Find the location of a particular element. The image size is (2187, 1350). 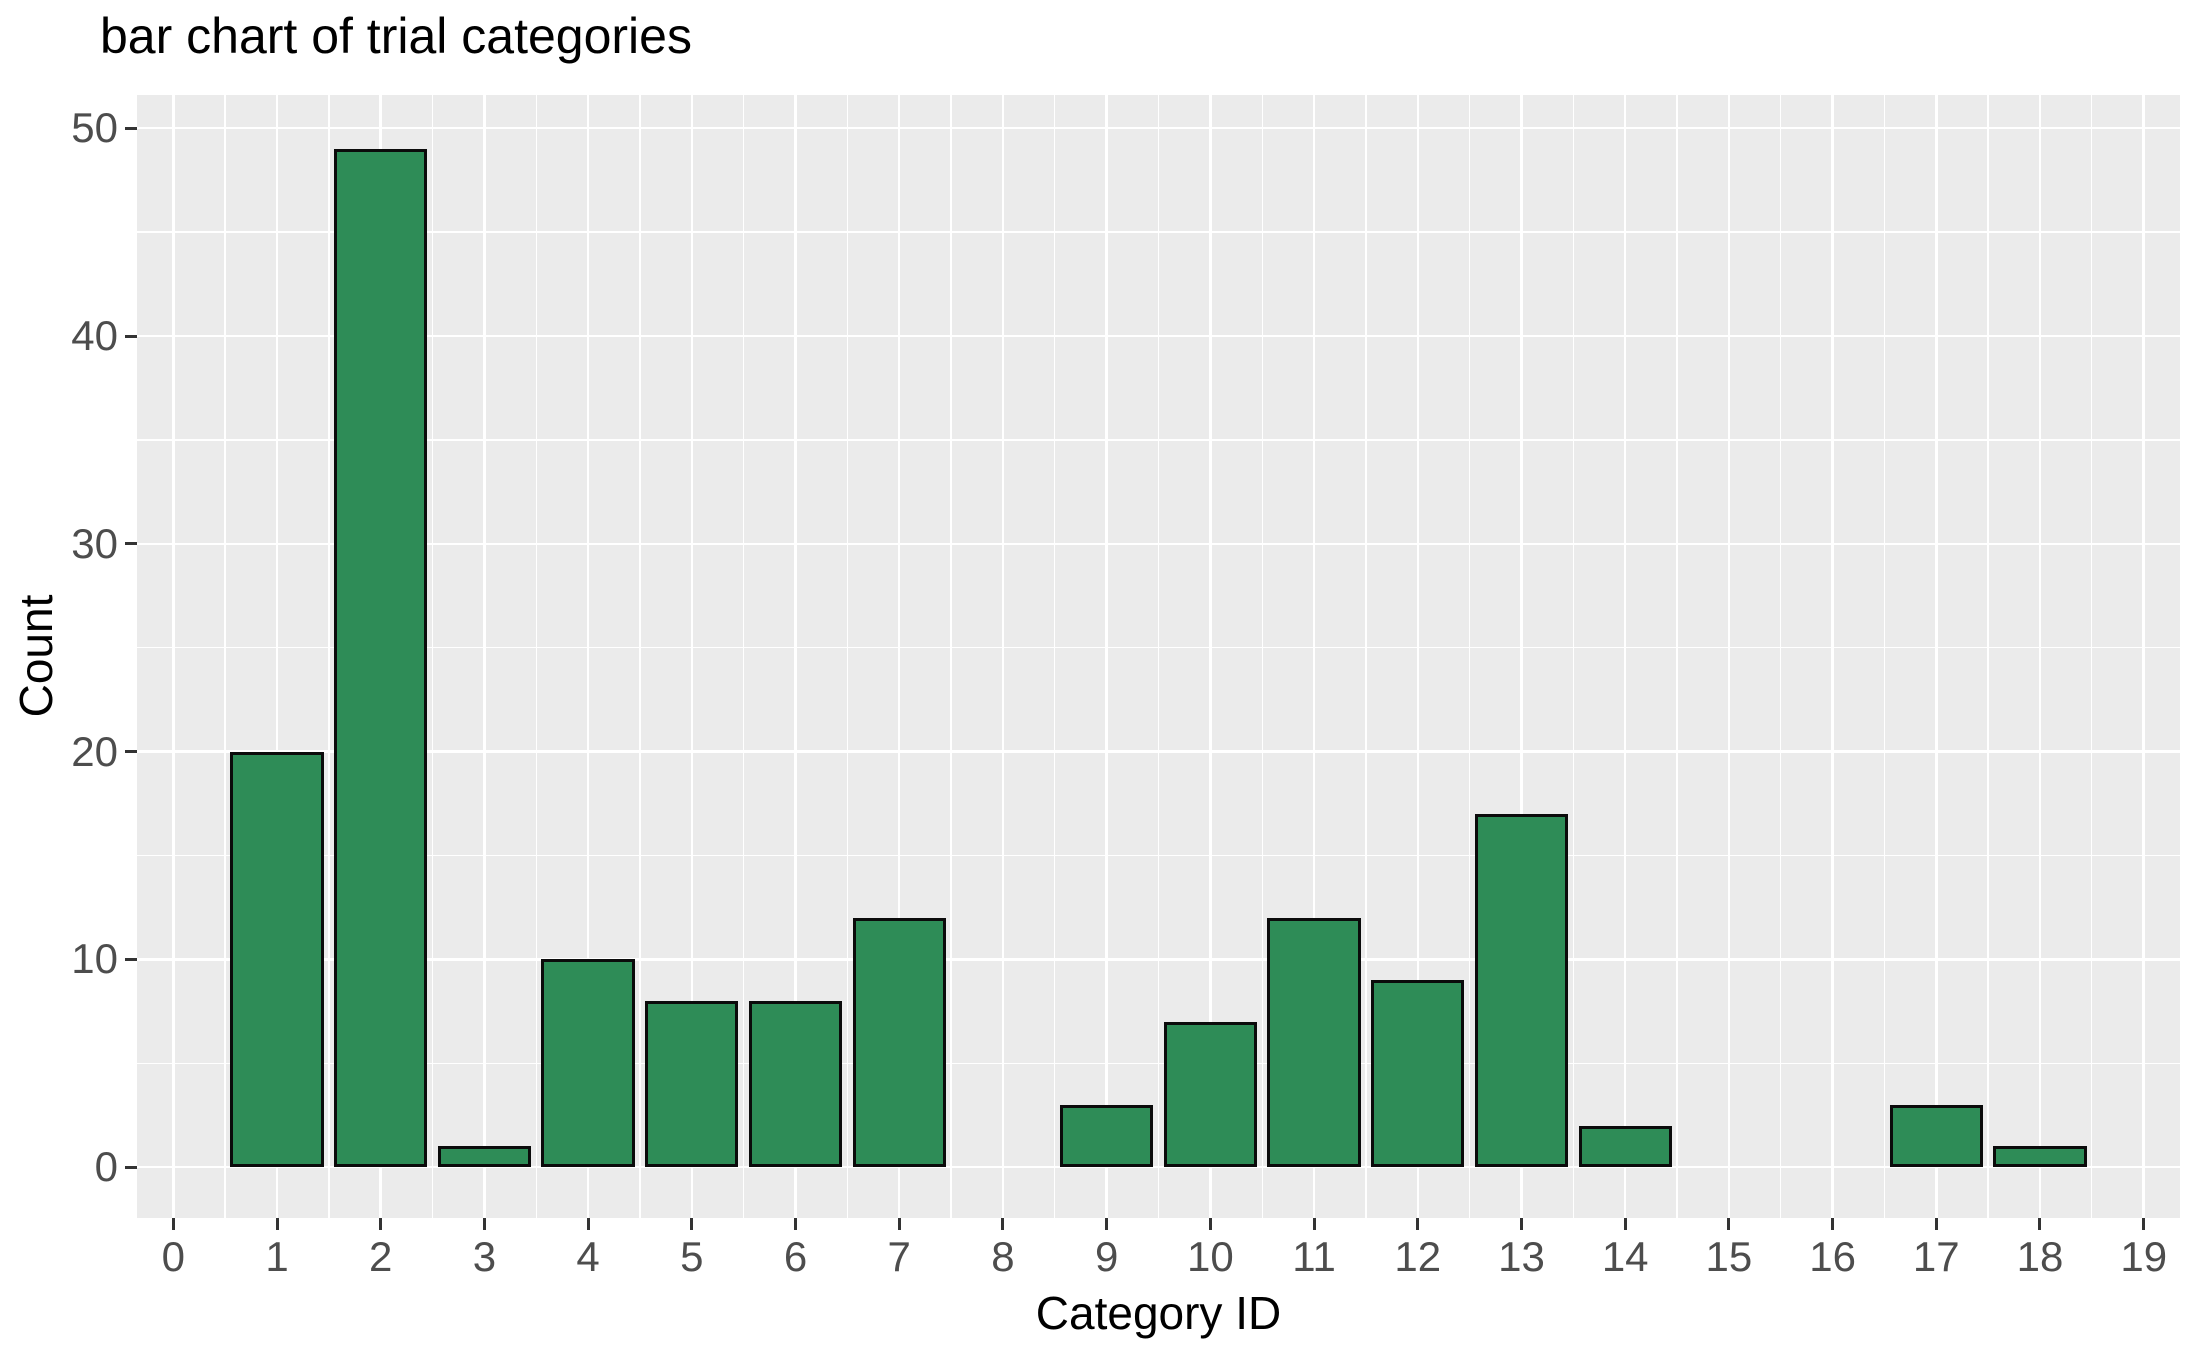

x-tick-label: 10 is located at coordinates (1210, 1256).